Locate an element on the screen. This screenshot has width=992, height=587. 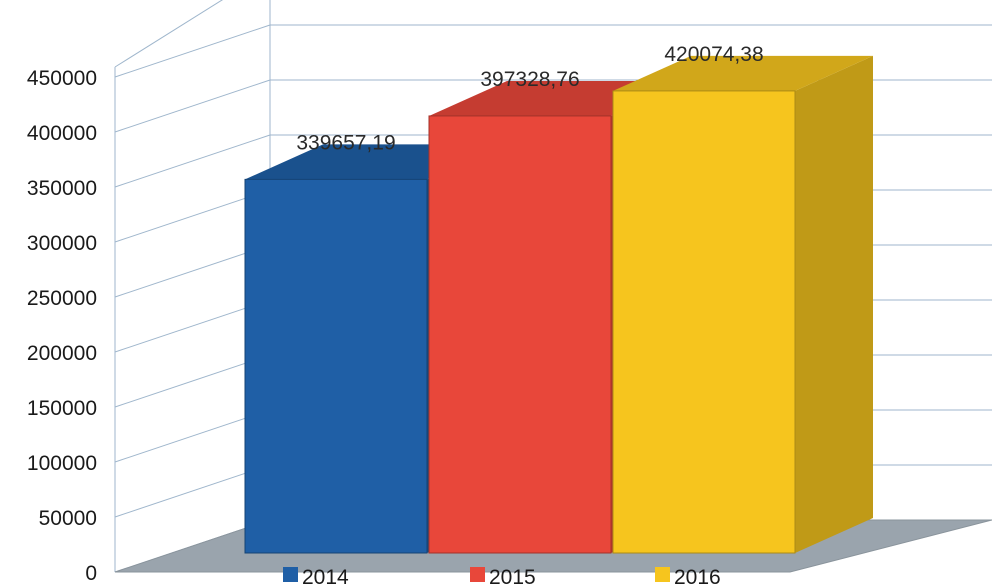
data-label-2014: 339657,19 is located at coordinates (345, 142).